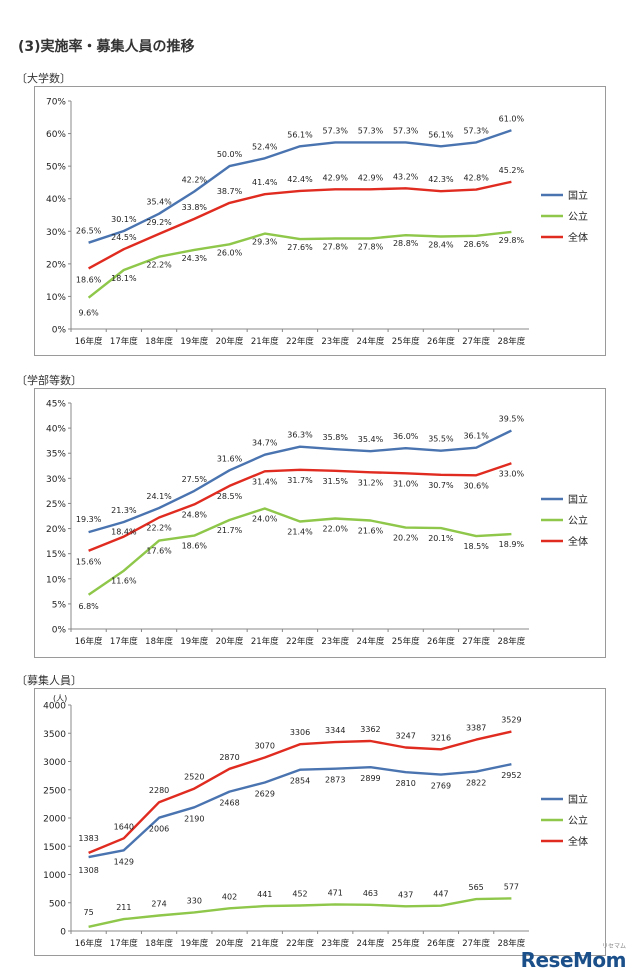 Image resolution: width=640 pixels, height=980 pixels. What do you see at coordinates (512, 544) in the screenshot?
I see `data-label-public: 18.9%` at bounding box center [512, 544].